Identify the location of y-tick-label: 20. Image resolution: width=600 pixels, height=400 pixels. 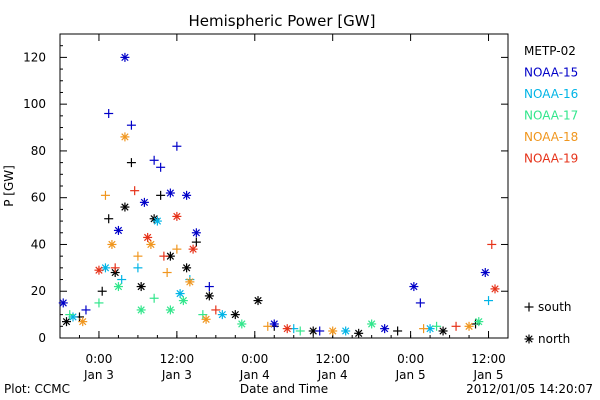
(38, 291).